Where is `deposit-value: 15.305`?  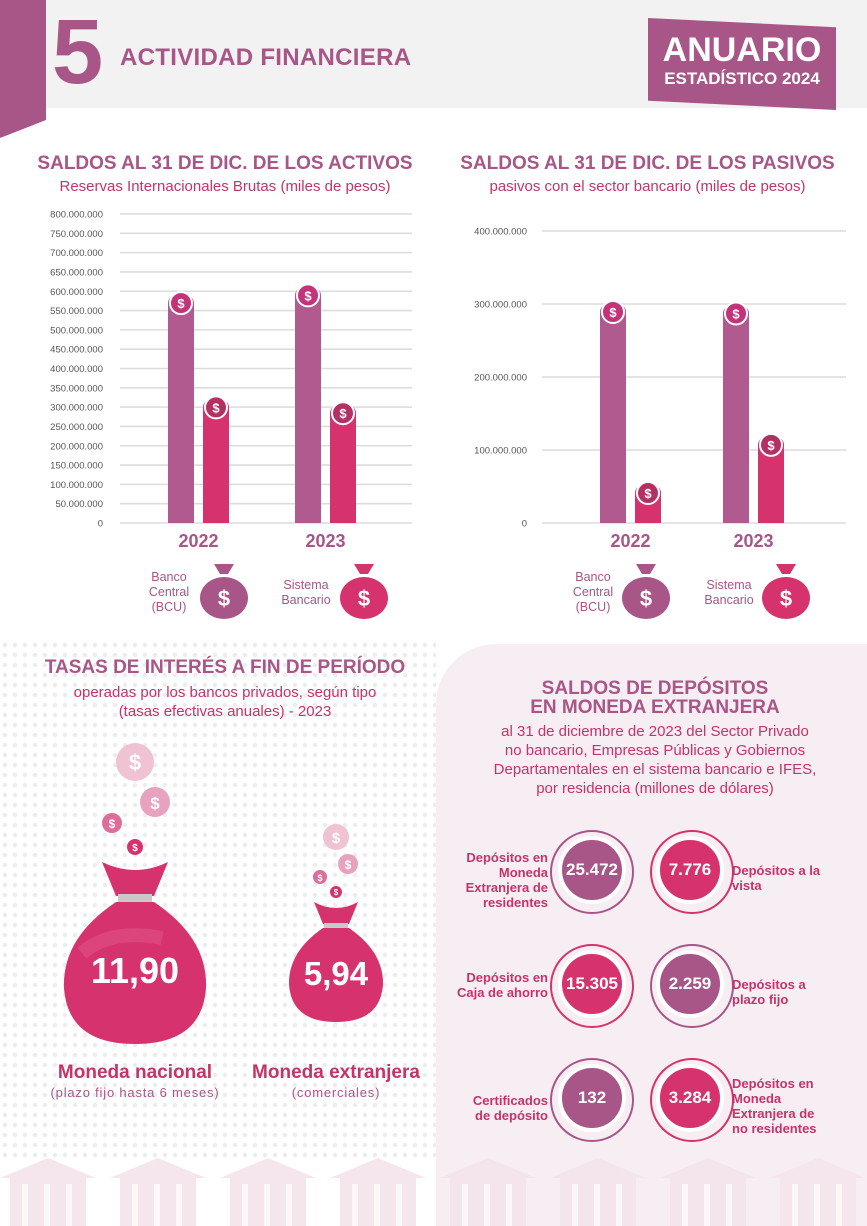
deposit-value: 15.305 is located at coordinates (592, 984).